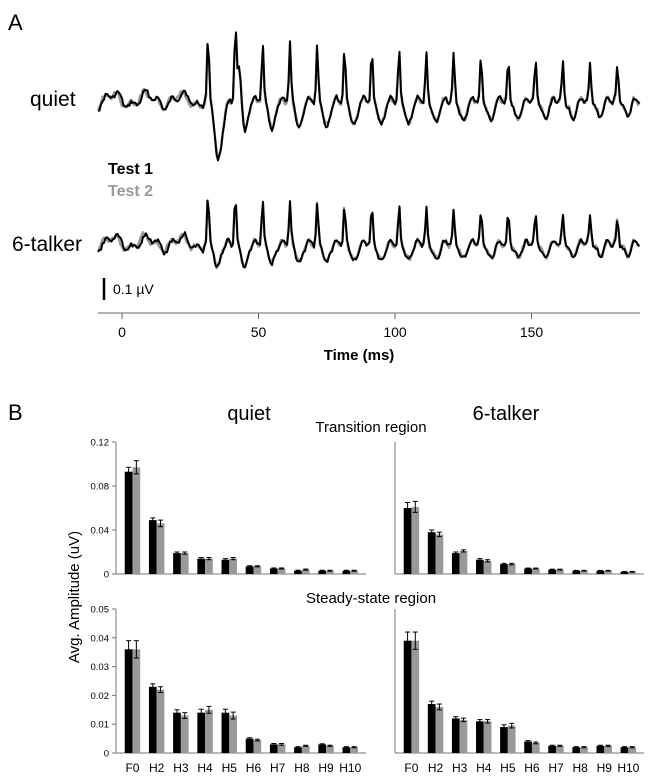  I want to click on time-tick-label: 50, so click(259, 332).